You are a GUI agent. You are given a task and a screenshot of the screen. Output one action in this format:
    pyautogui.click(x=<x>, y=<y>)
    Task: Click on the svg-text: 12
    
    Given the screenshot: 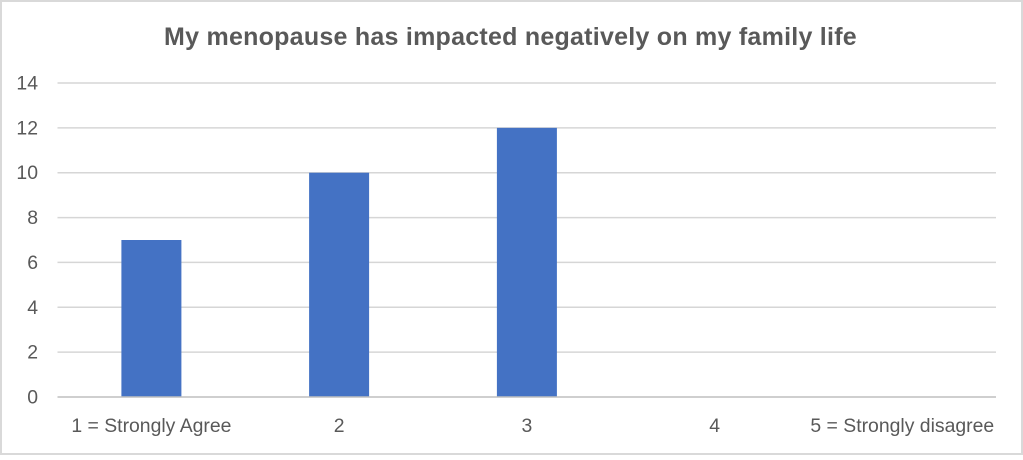 What is the action you would take?
    pyautogui.click(x=27, y=128)
    